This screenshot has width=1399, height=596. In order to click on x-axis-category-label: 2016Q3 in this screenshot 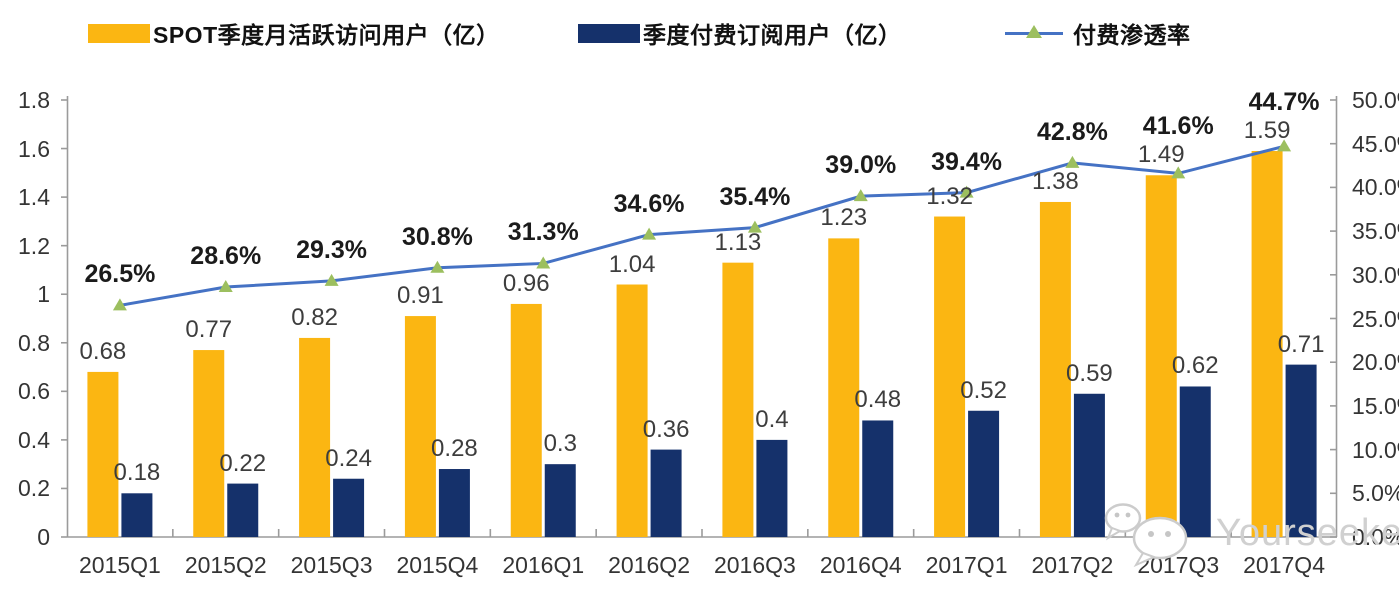, I will do `click(754, 565)`.